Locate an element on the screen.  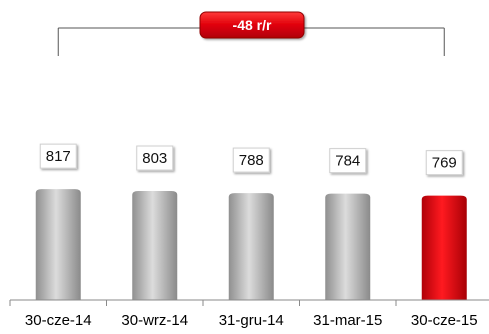
x-tick-label: 30-cze-14 is located at coordinates (58, 320).